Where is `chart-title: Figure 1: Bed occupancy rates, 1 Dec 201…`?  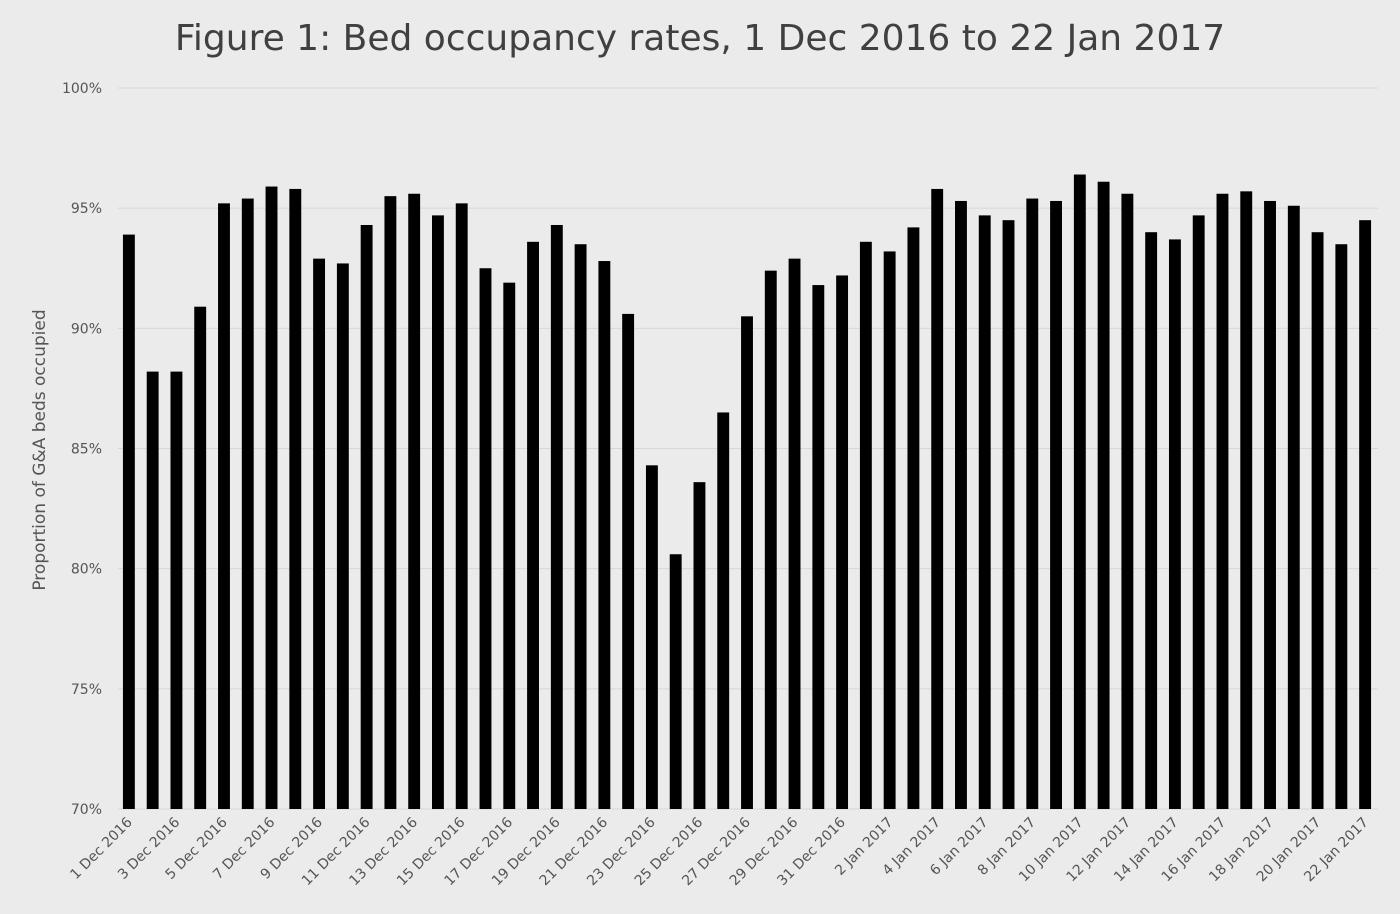
chart-title: Figure 1: Bed occupancy rates, 1 Dec 201… is located at coordinates (700, 38).